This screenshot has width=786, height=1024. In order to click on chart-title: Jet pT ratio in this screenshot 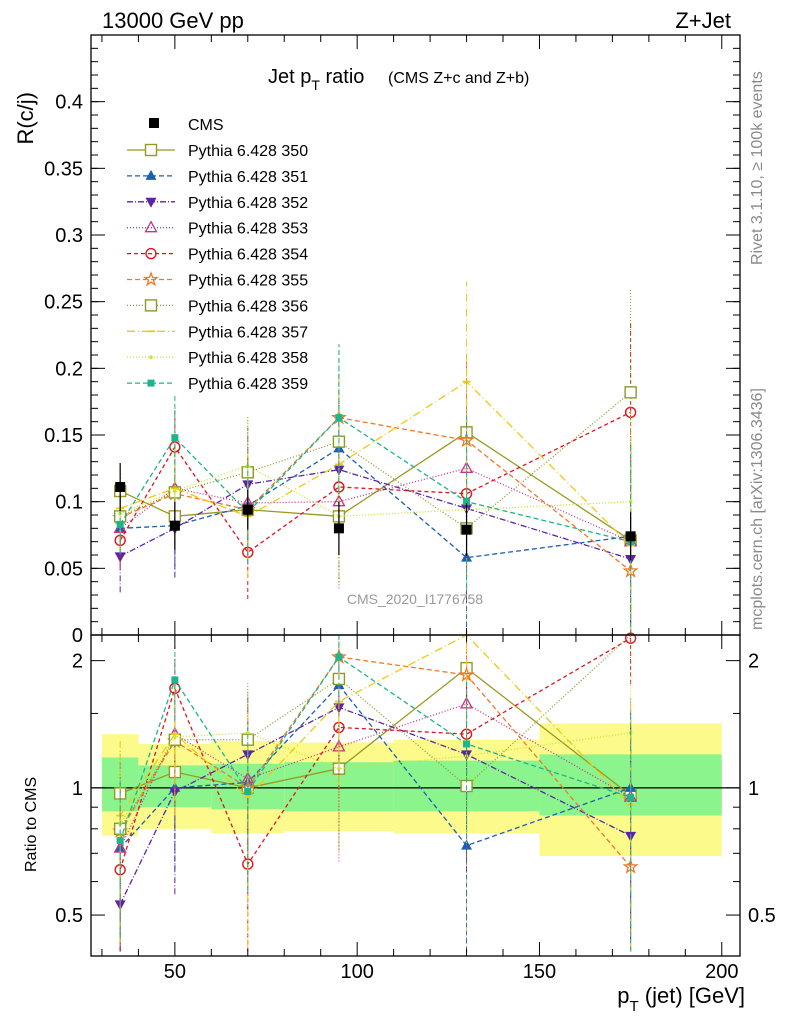, I will do `click(316, 79)`.